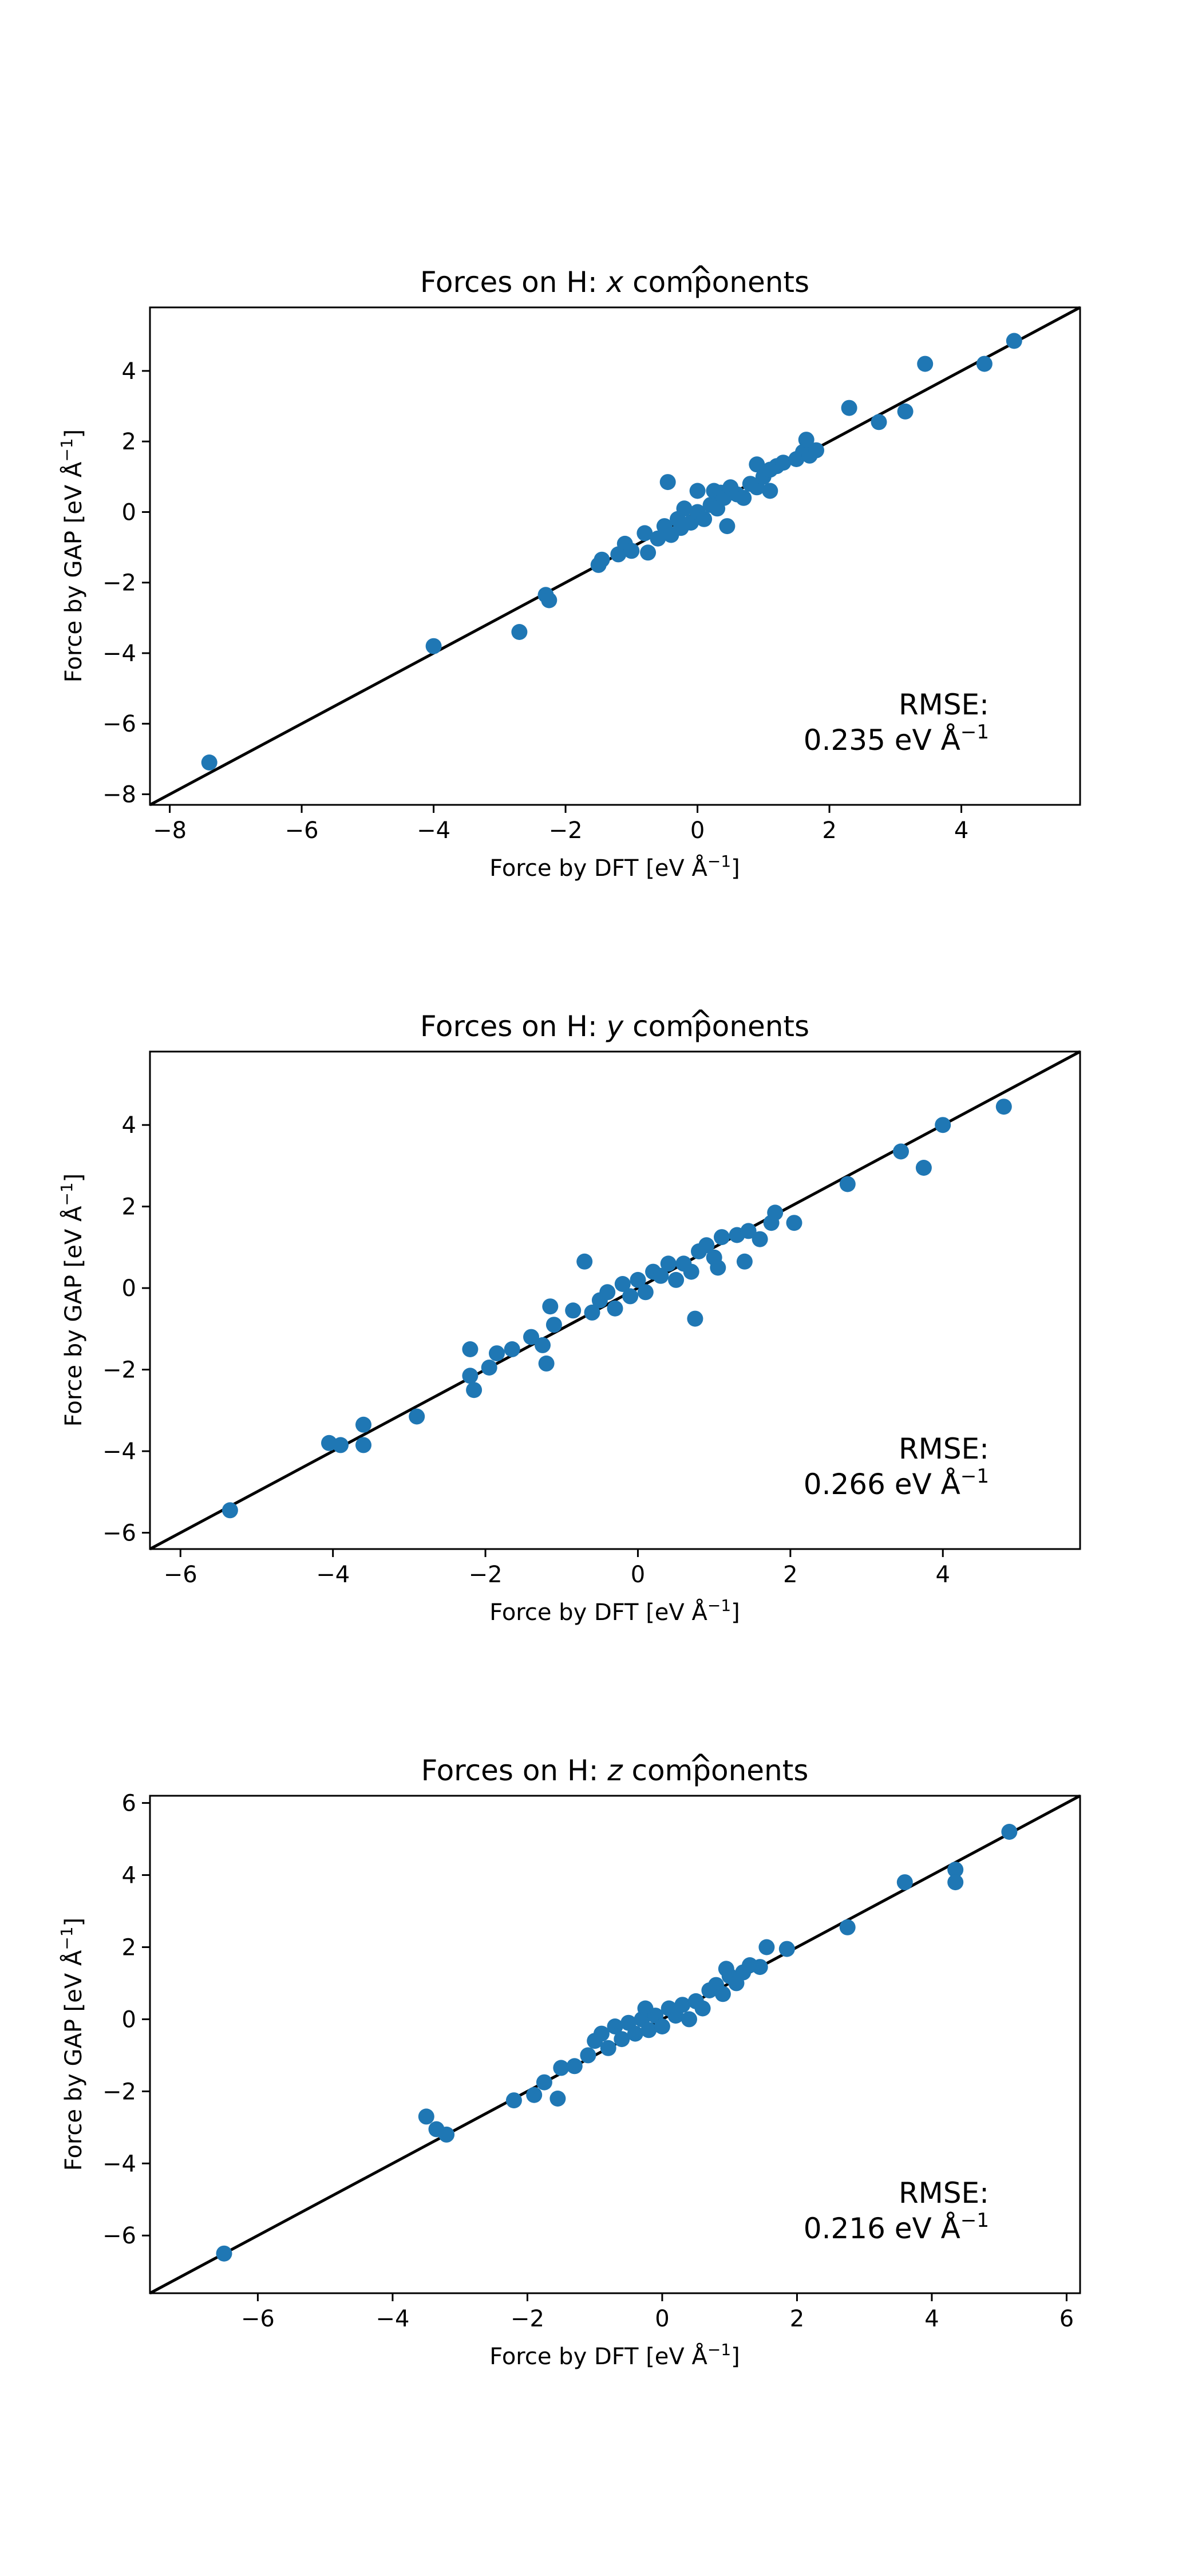 This screenshot has height=2576, width=1202. Describe the element at coordinates (126, 583) in the screenshot. I see `y-ticks: −8 −6 −4 −2 0 2 4` at that location.